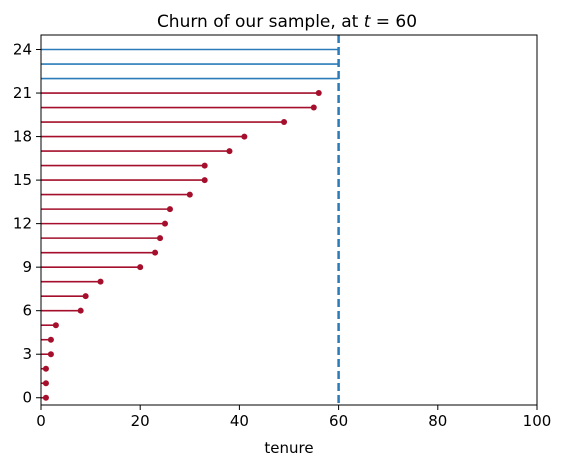  Describe the element at coordinates (260, 22) in the screenshot. I see `title-main: Churn of our sample, at` at that location.